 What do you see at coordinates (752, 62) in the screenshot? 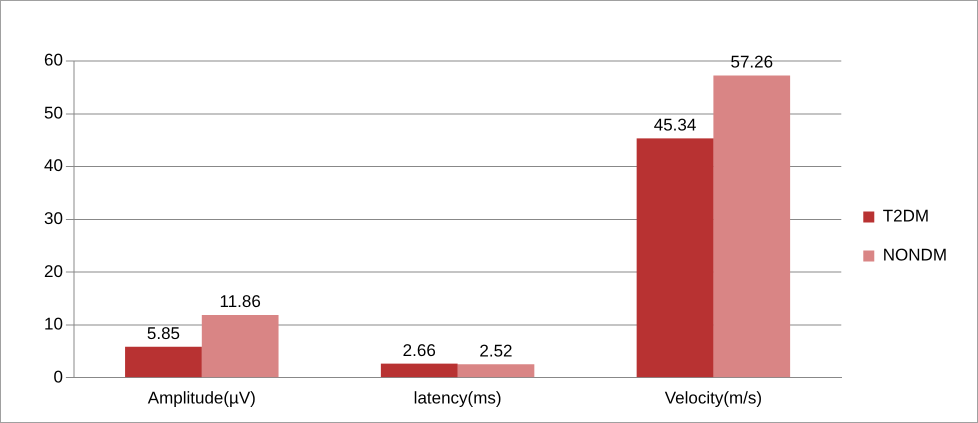
I see `data-label: 57.26` at bounding box center [752, 62].